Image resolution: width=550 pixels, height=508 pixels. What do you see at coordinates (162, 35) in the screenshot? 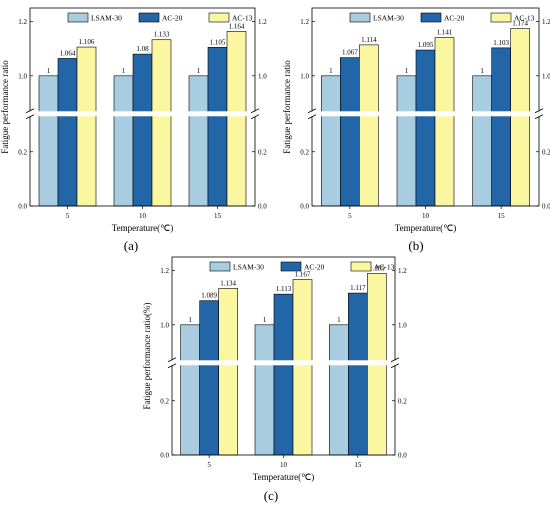
I see `data-label: 1.133` at bounding box center [162, 35].